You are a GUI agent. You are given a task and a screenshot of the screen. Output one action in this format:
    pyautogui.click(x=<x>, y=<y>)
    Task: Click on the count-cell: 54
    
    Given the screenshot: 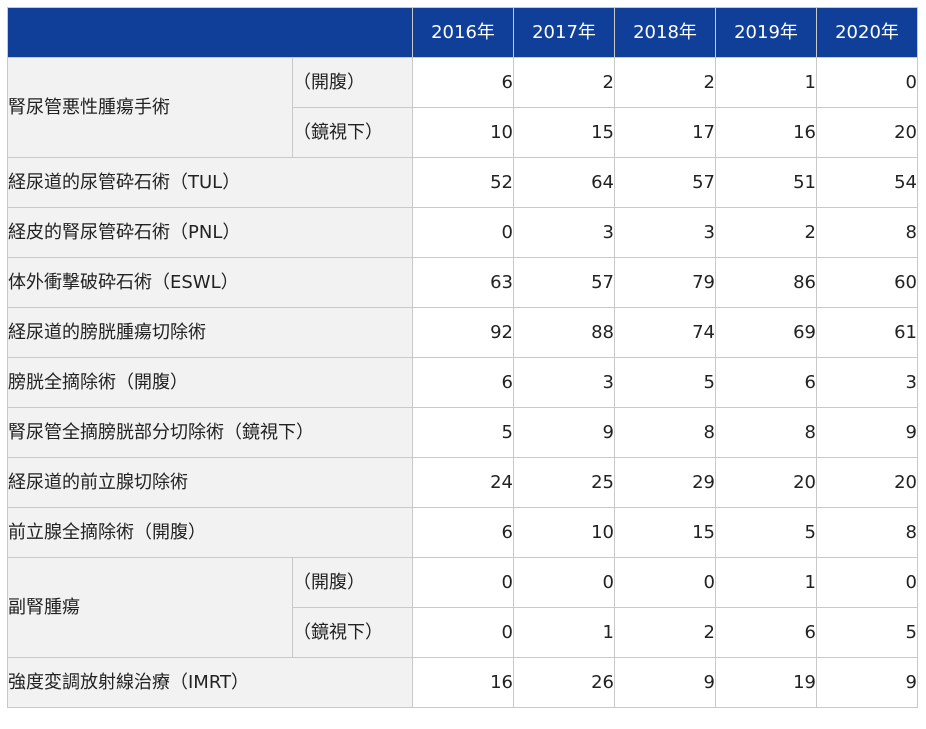 What is the action you would take?
    pyautogui.click(x=867, y=182)
    